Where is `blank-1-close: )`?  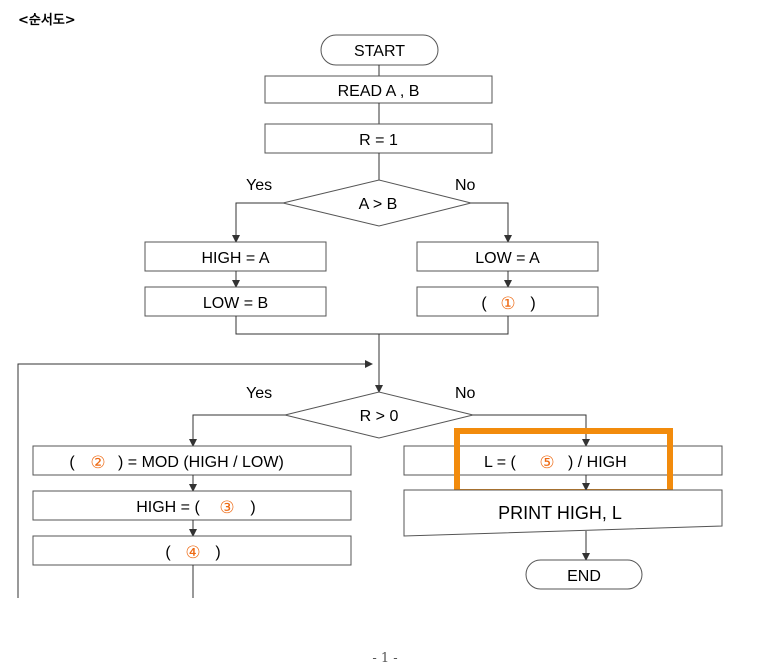
blank-1-close: ) is located at coordinates (532, 303).